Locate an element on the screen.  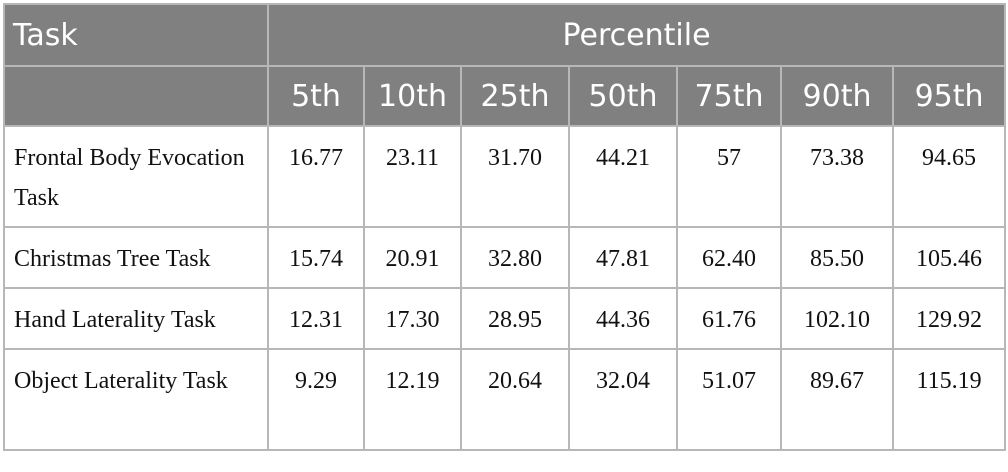
task-name-cell: Frontal Body Evocation Task is located at coordinates (136, 176).